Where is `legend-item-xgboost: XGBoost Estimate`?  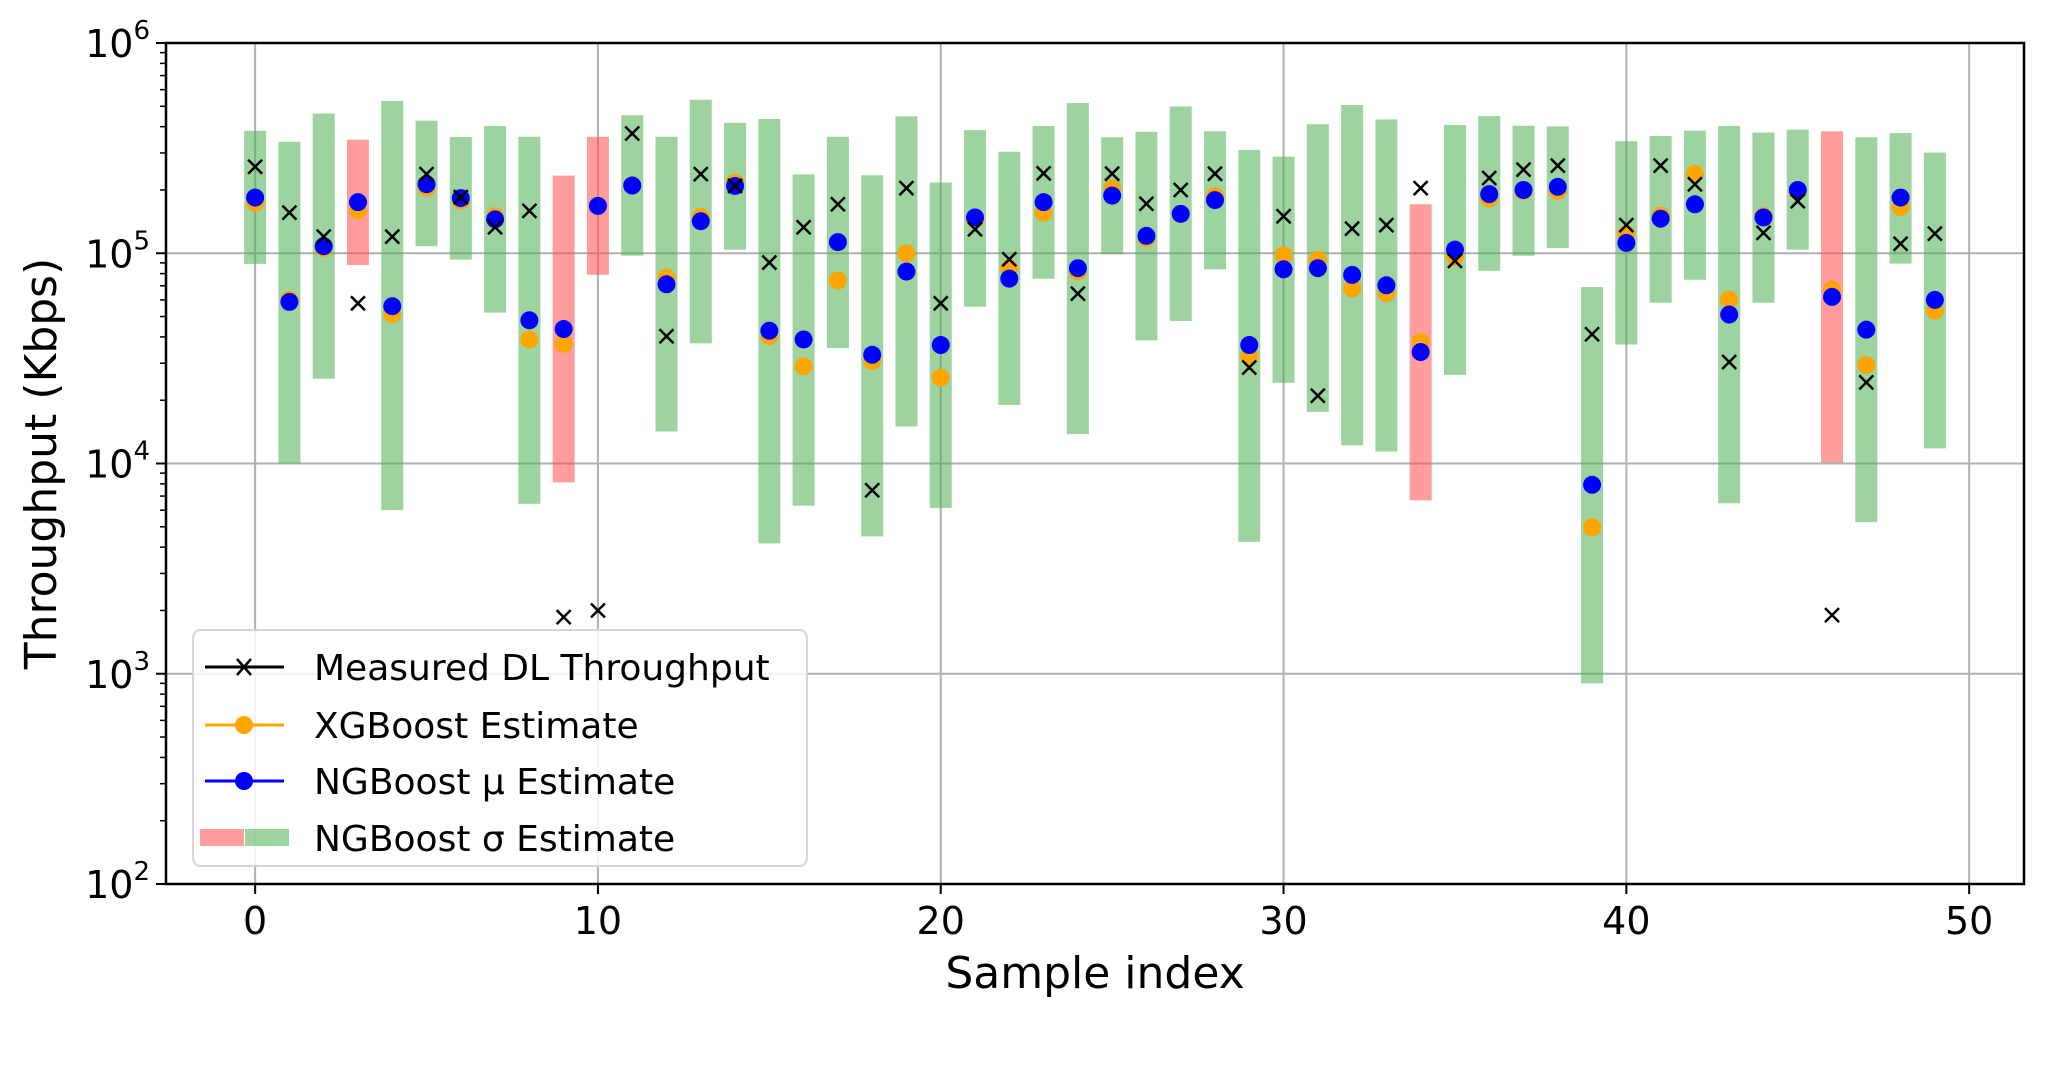
legend-item-xgboost: XGBoost Estimate is located at coordinates (422, 726).